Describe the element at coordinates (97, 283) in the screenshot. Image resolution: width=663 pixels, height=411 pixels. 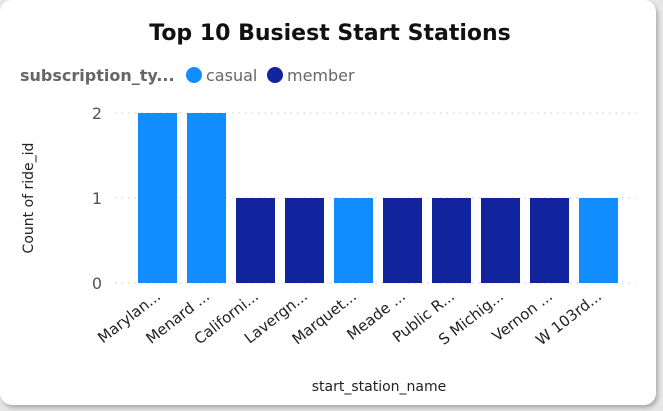
I see `y-tick-label: 0` at that location.